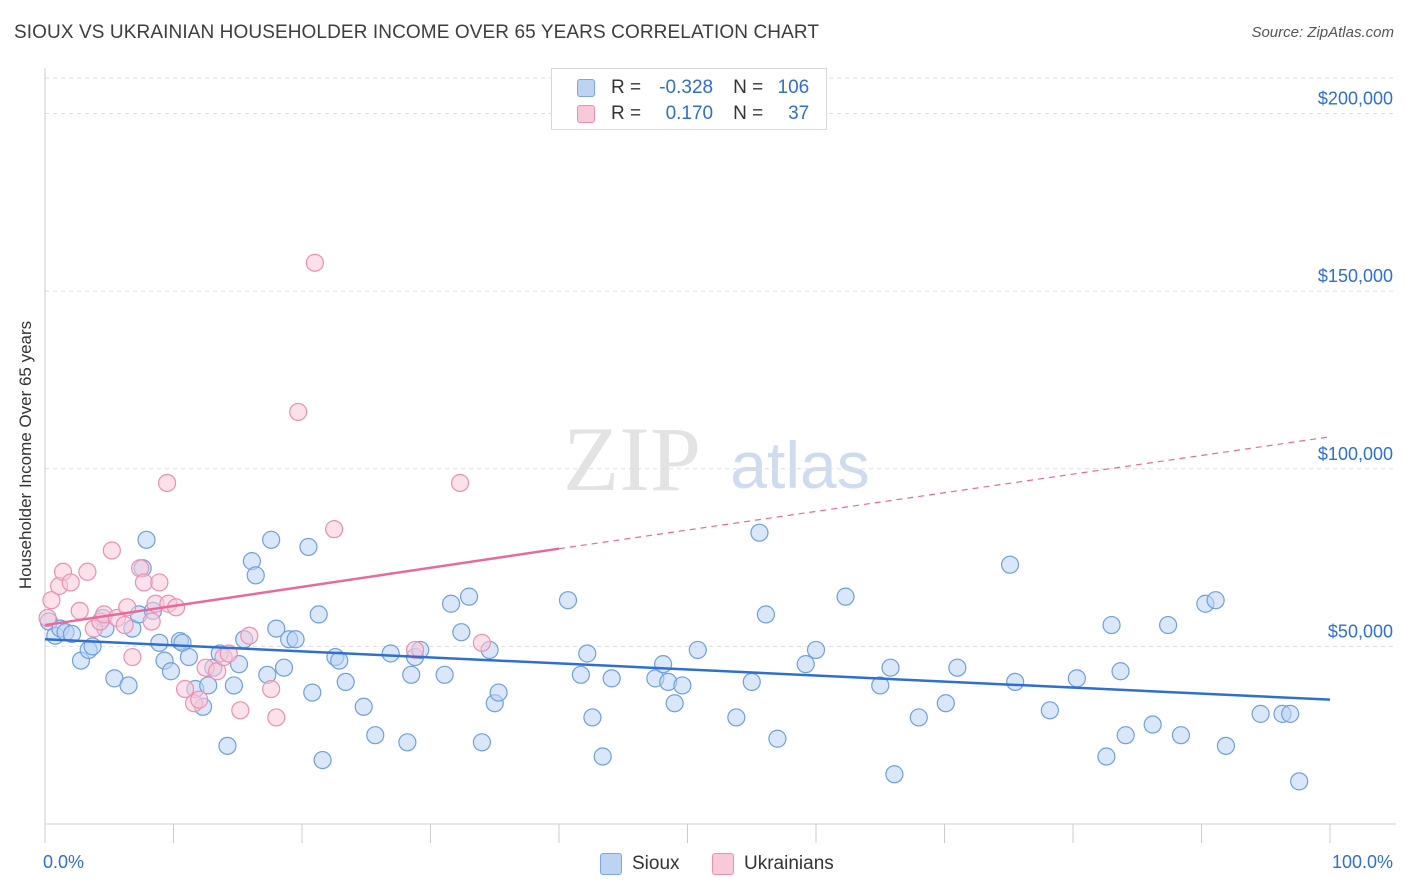  What do you see at coordinates (640, 864) in the screenshot?
I see `legend-item-sioux: Sioux` at bounding box center [640, 864].